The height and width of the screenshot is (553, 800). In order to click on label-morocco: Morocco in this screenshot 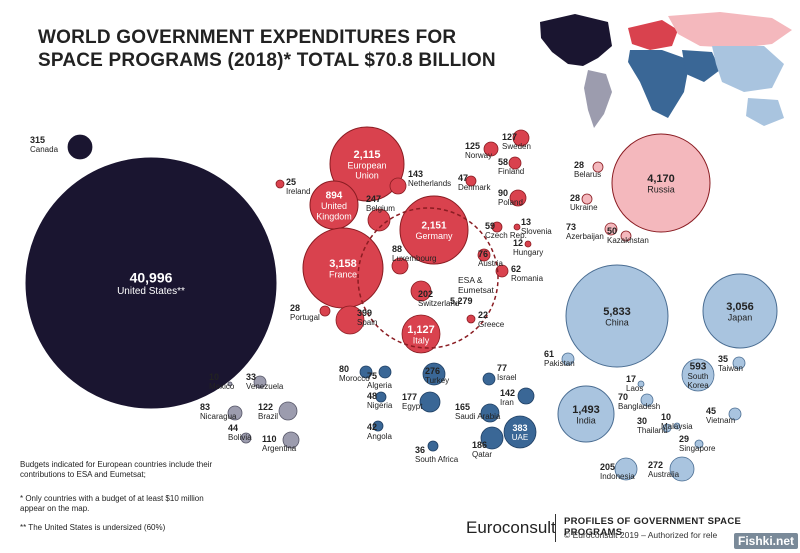, I will do `click(354, 378)`.